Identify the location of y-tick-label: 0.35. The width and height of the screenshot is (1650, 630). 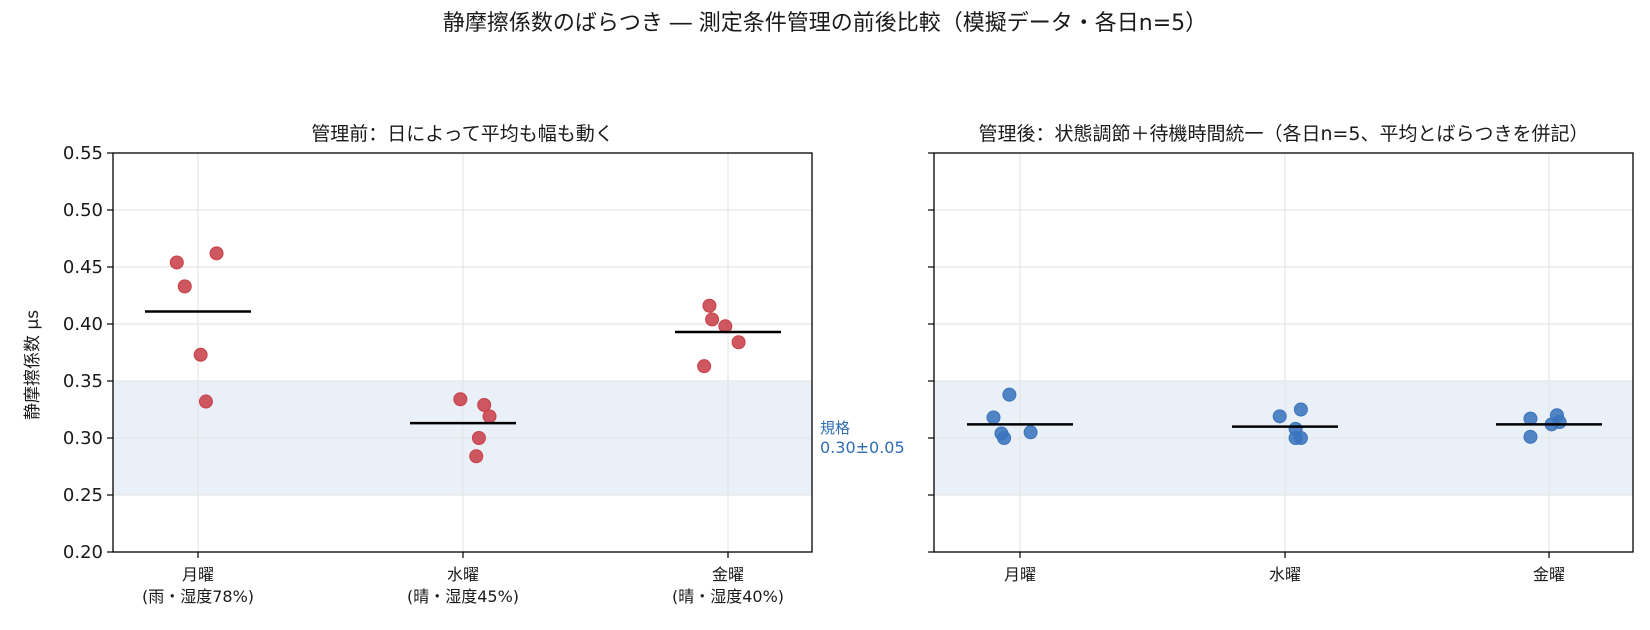
(83, 381).